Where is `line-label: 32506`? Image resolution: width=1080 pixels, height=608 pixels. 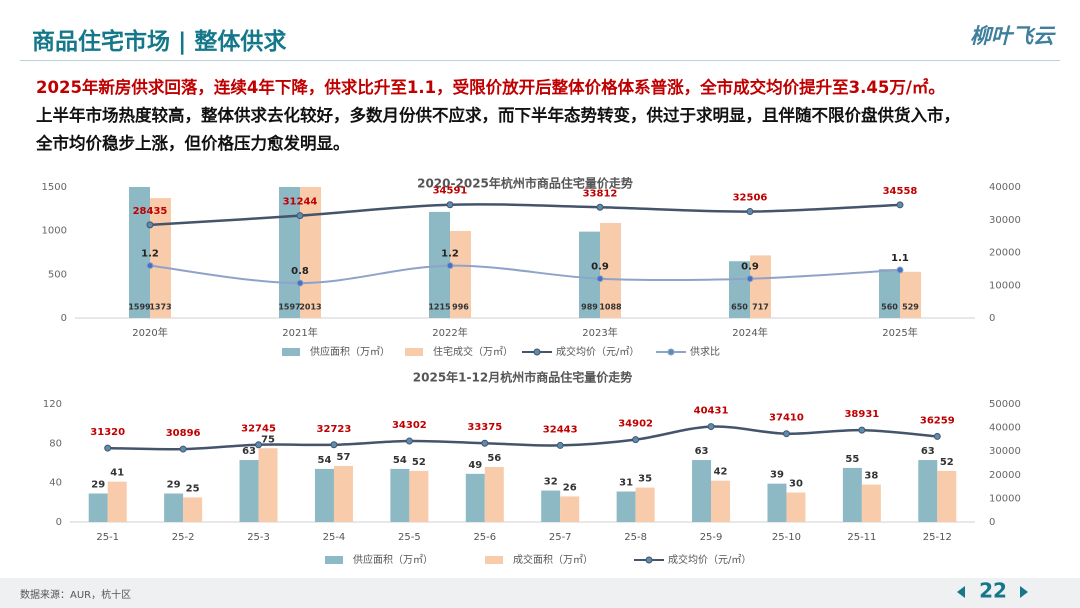
line-label: 32506 is located at coordinates (750, 198).